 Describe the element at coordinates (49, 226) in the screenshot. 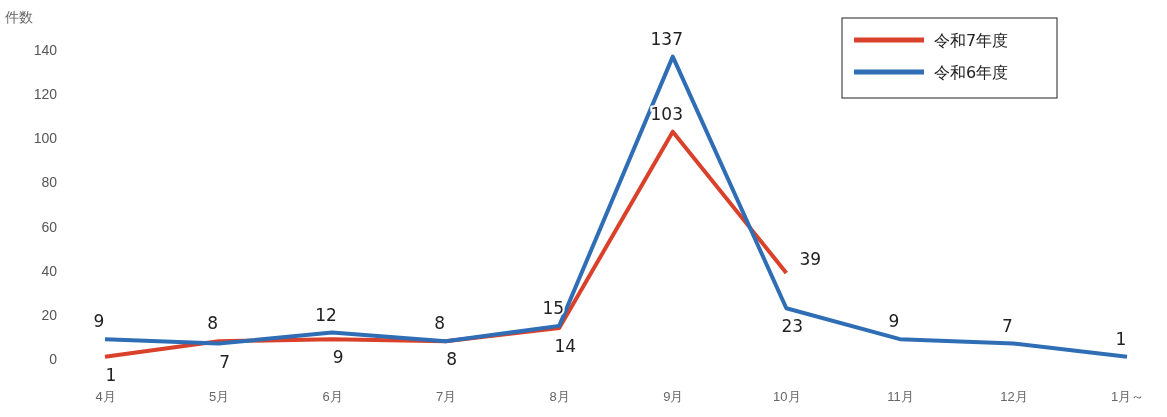

I see `y-tick-label: 60` at that location.